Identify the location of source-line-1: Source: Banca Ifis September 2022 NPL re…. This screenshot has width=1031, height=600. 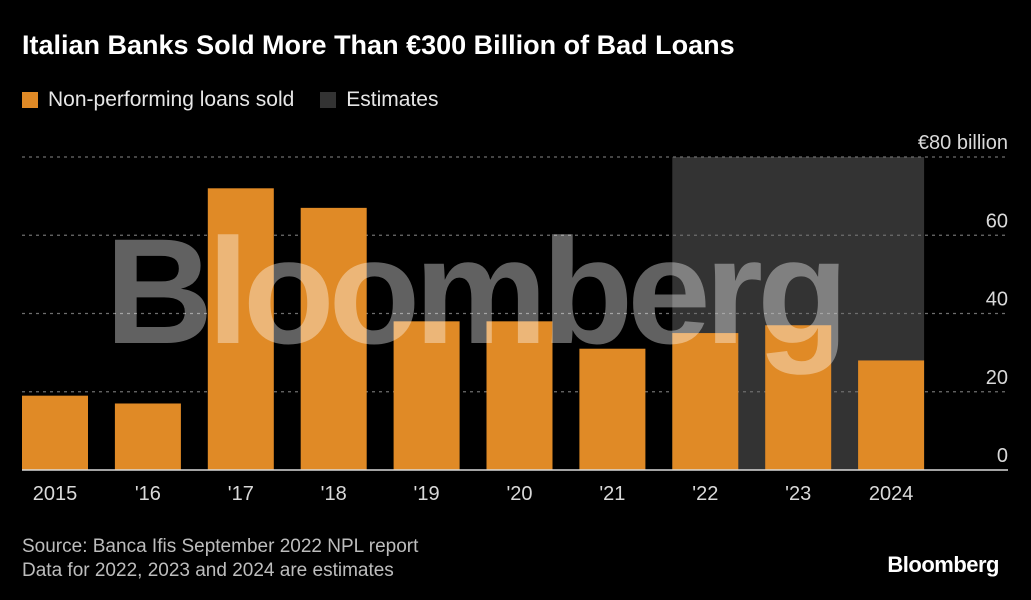
(220, 546).